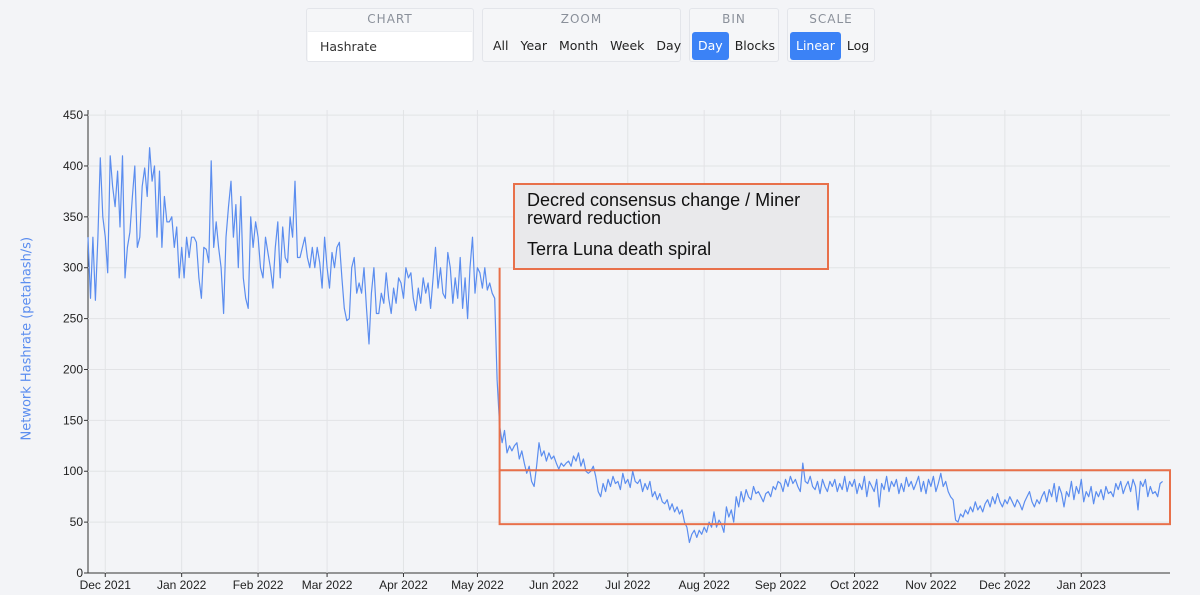 This screenshot has width=1200, height=595. I want to click on chart-group: CHART Hashrate, so click(390, 35).